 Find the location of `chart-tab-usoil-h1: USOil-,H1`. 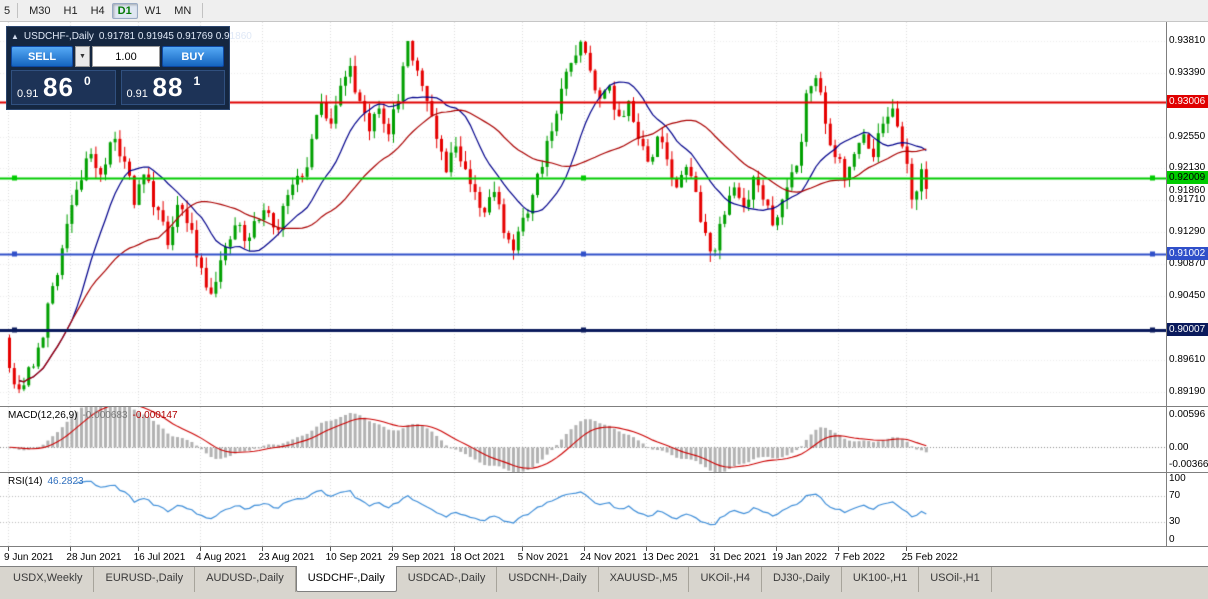

chart-tab-usoil-h1: USOil-,H1 is located at coordinates (955, 579).